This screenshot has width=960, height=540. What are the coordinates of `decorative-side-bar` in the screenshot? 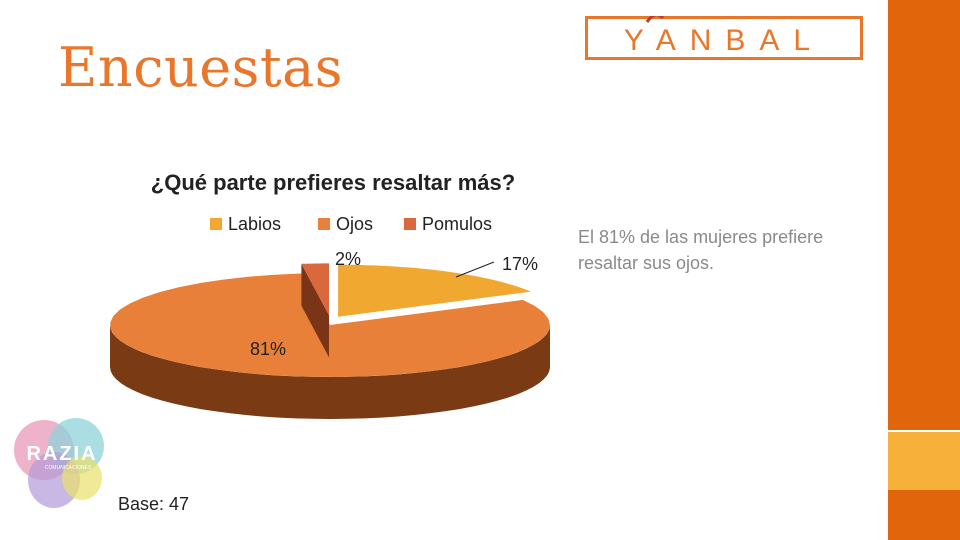 It's located at (924, 270).